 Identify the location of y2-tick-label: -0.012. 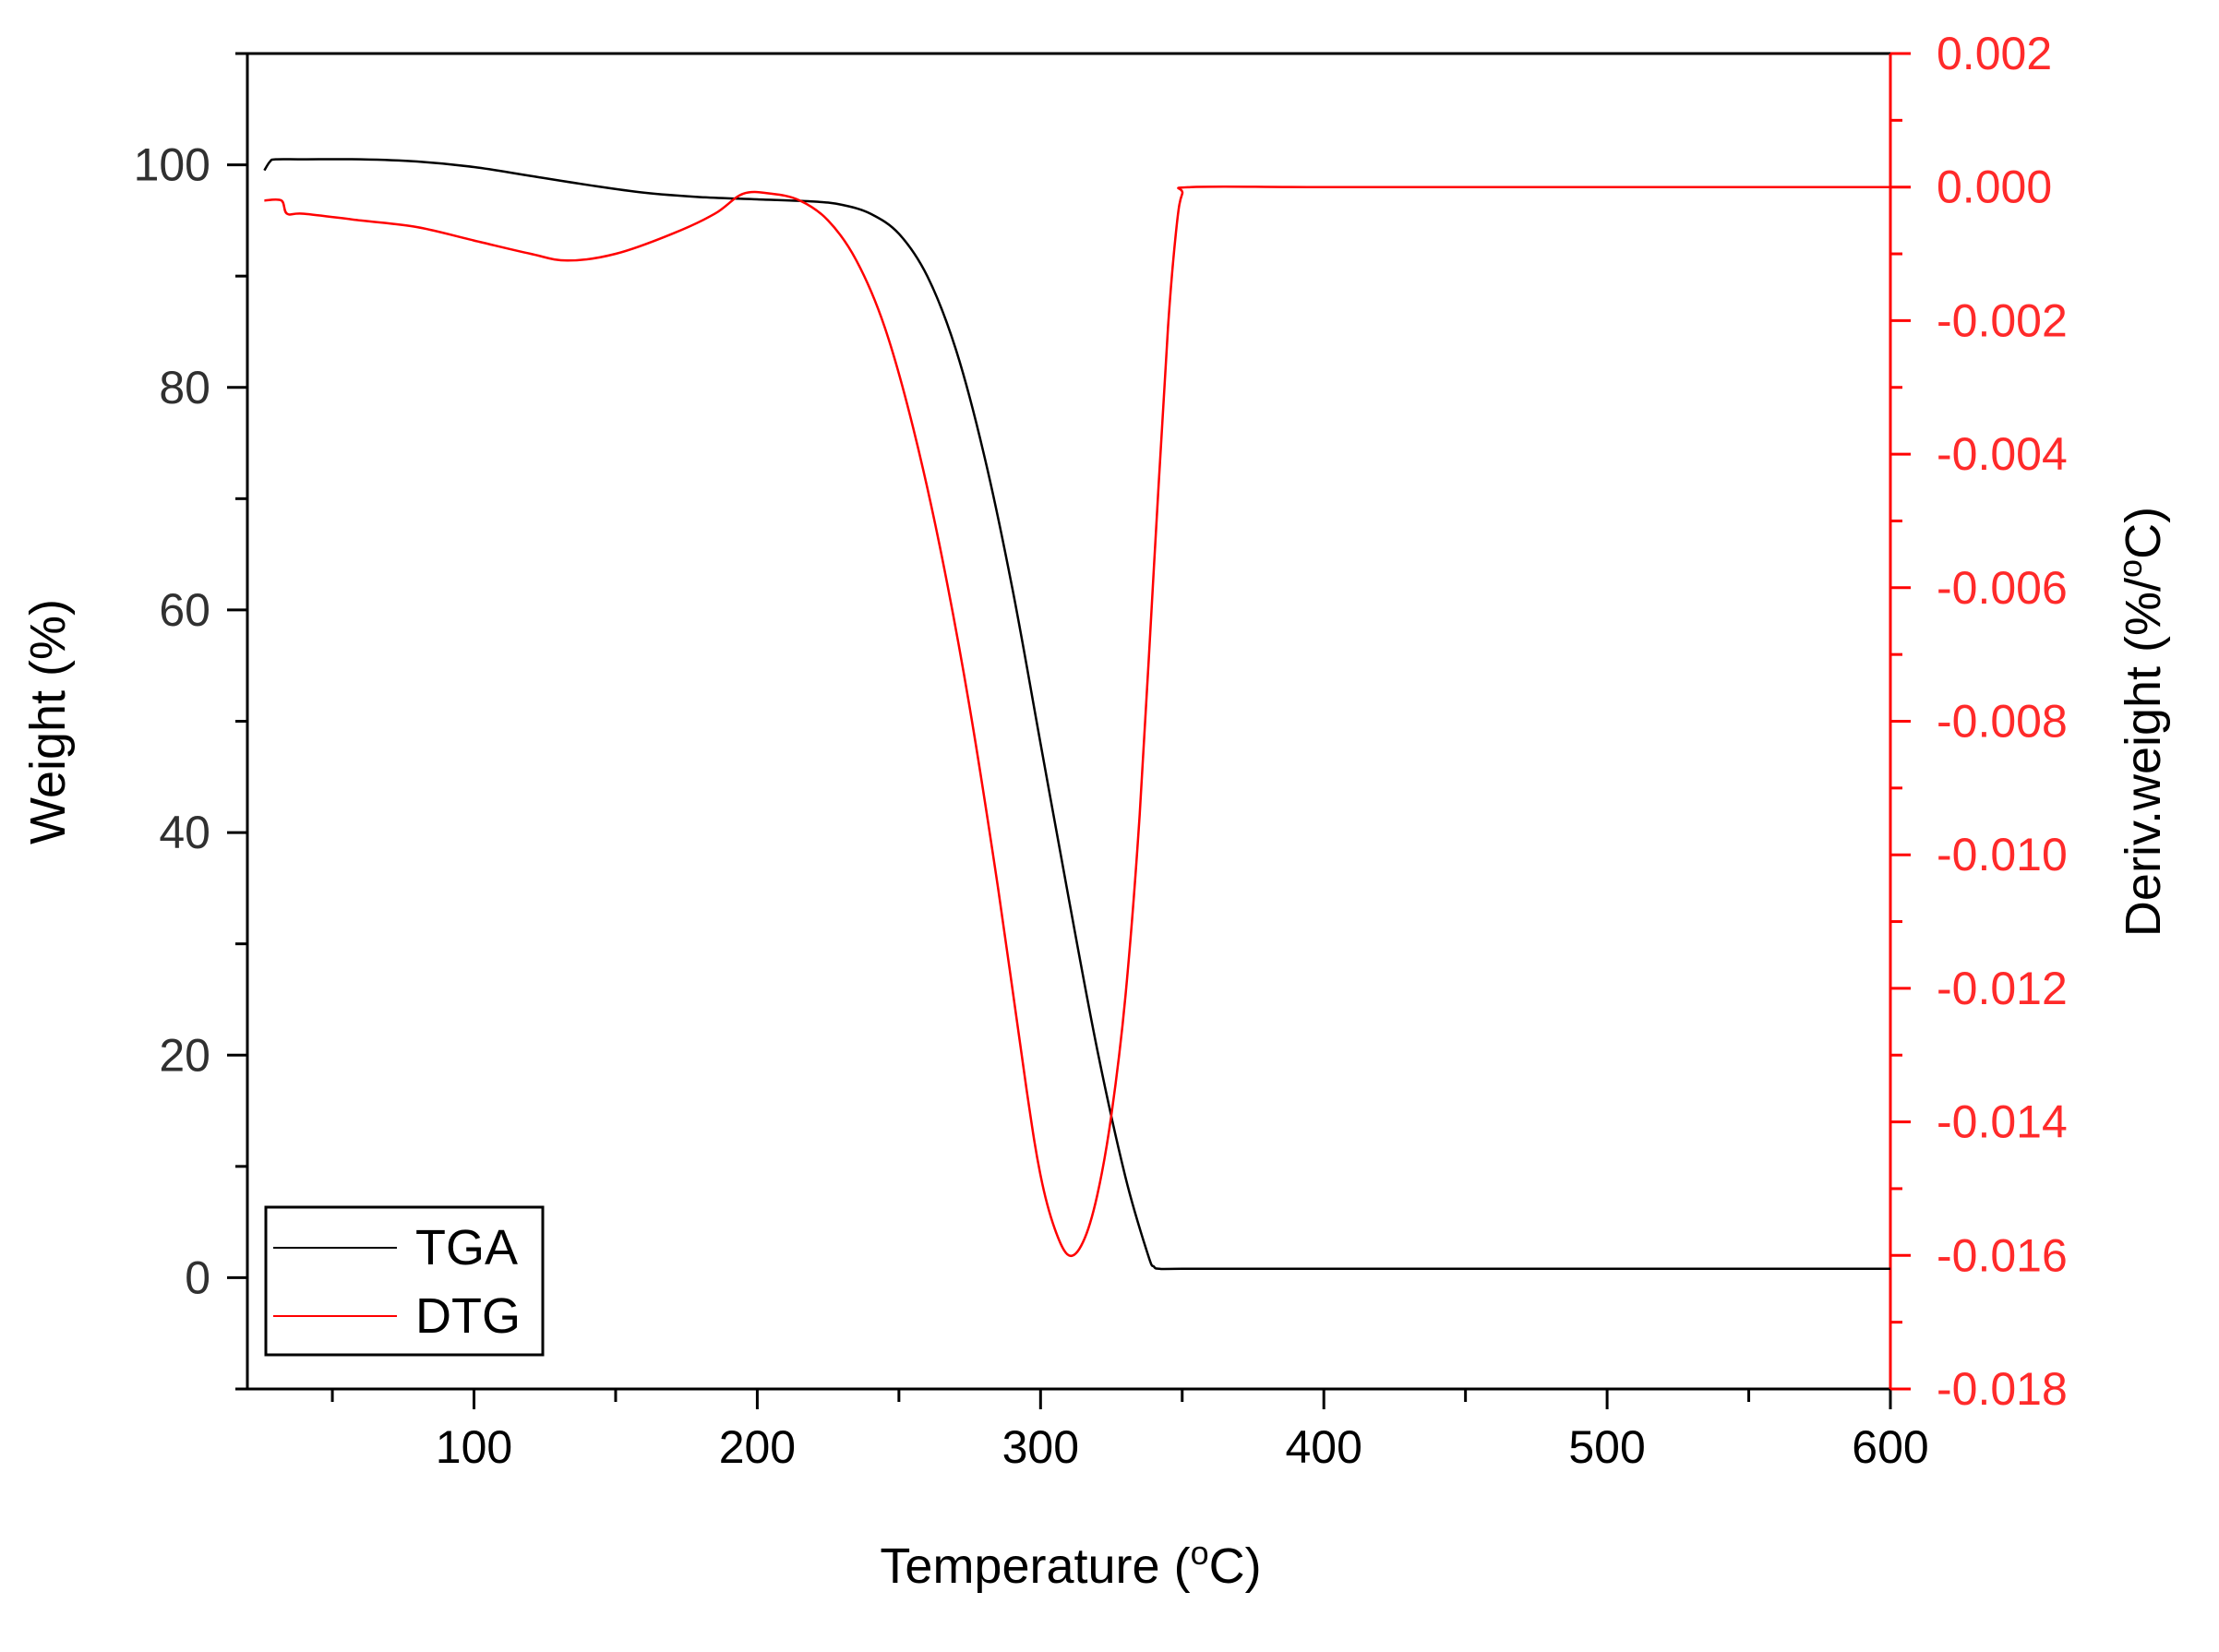
(2003, 989).